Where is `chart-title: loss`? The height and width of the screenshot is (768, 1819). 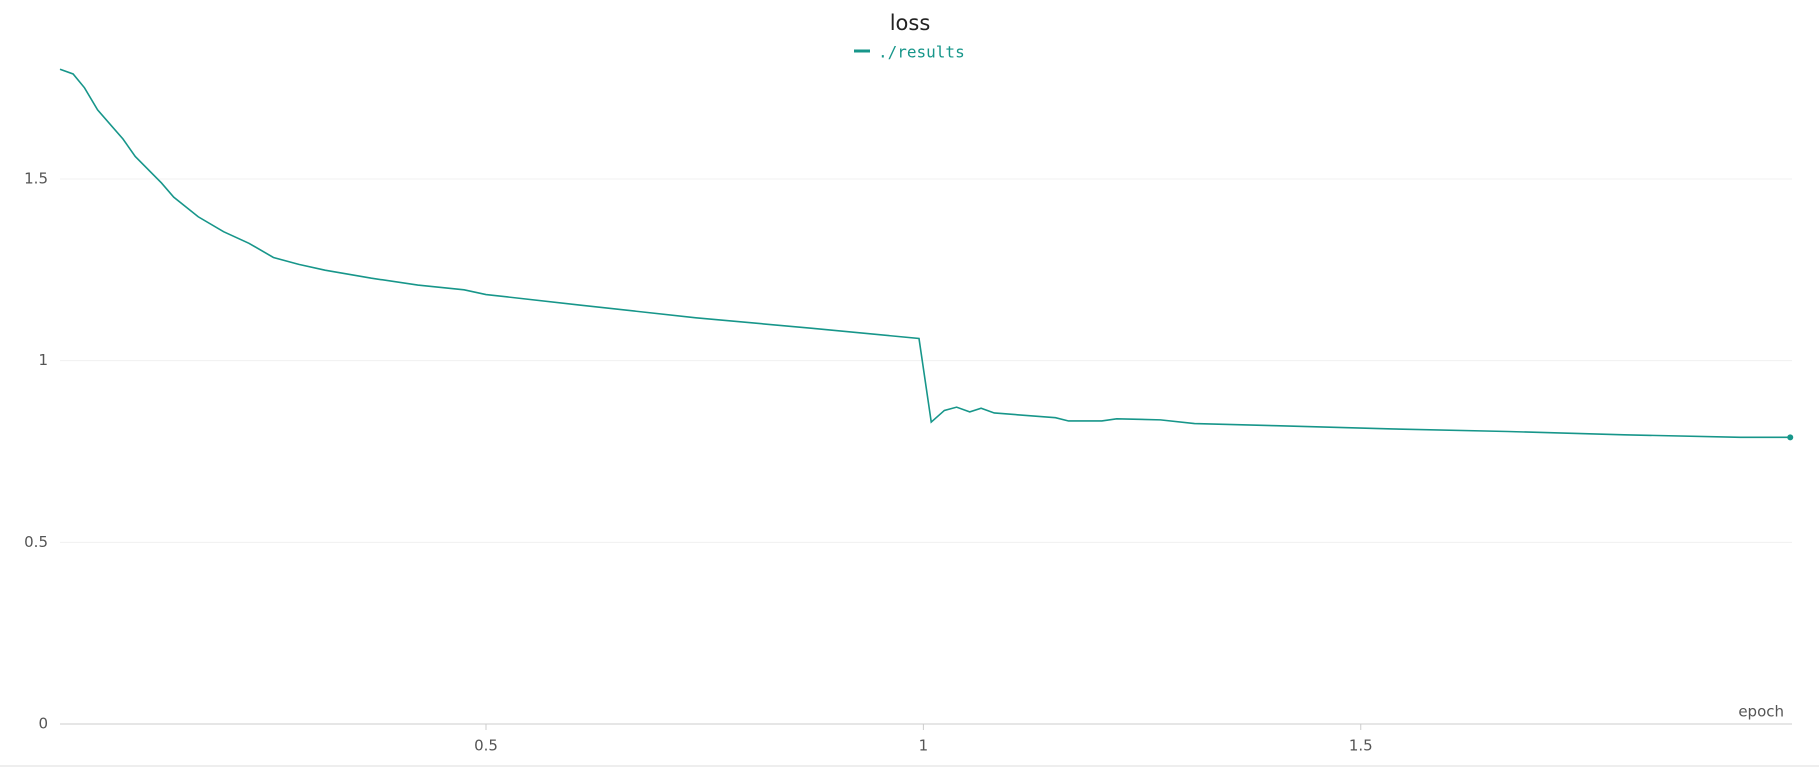
chart-title: loss is located at coordinates (910, 23).